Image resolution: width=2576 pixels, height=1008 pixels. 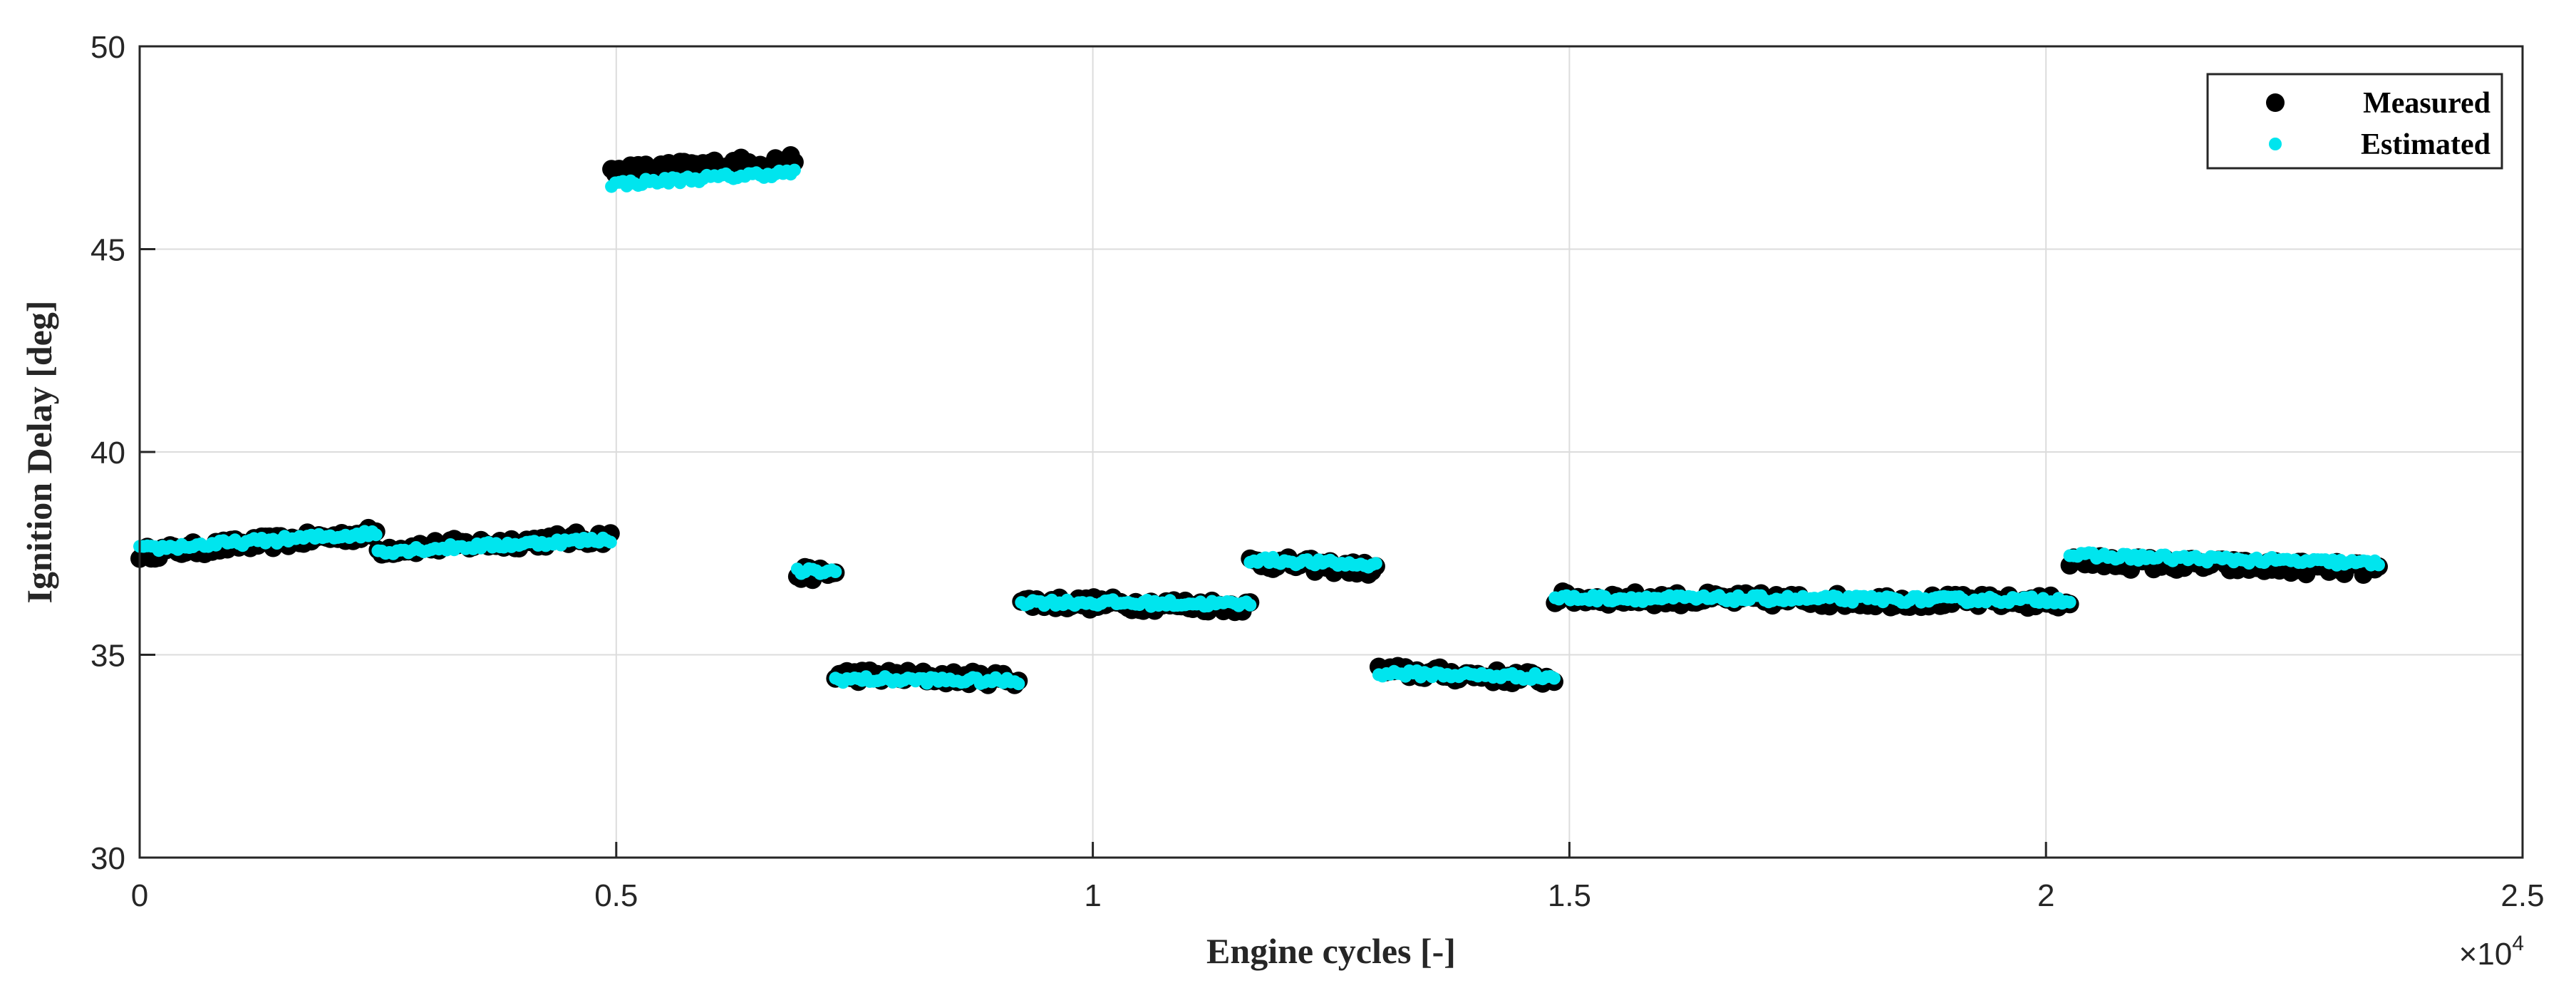 I want to click on legend-box, so click(x=2355, y=121).